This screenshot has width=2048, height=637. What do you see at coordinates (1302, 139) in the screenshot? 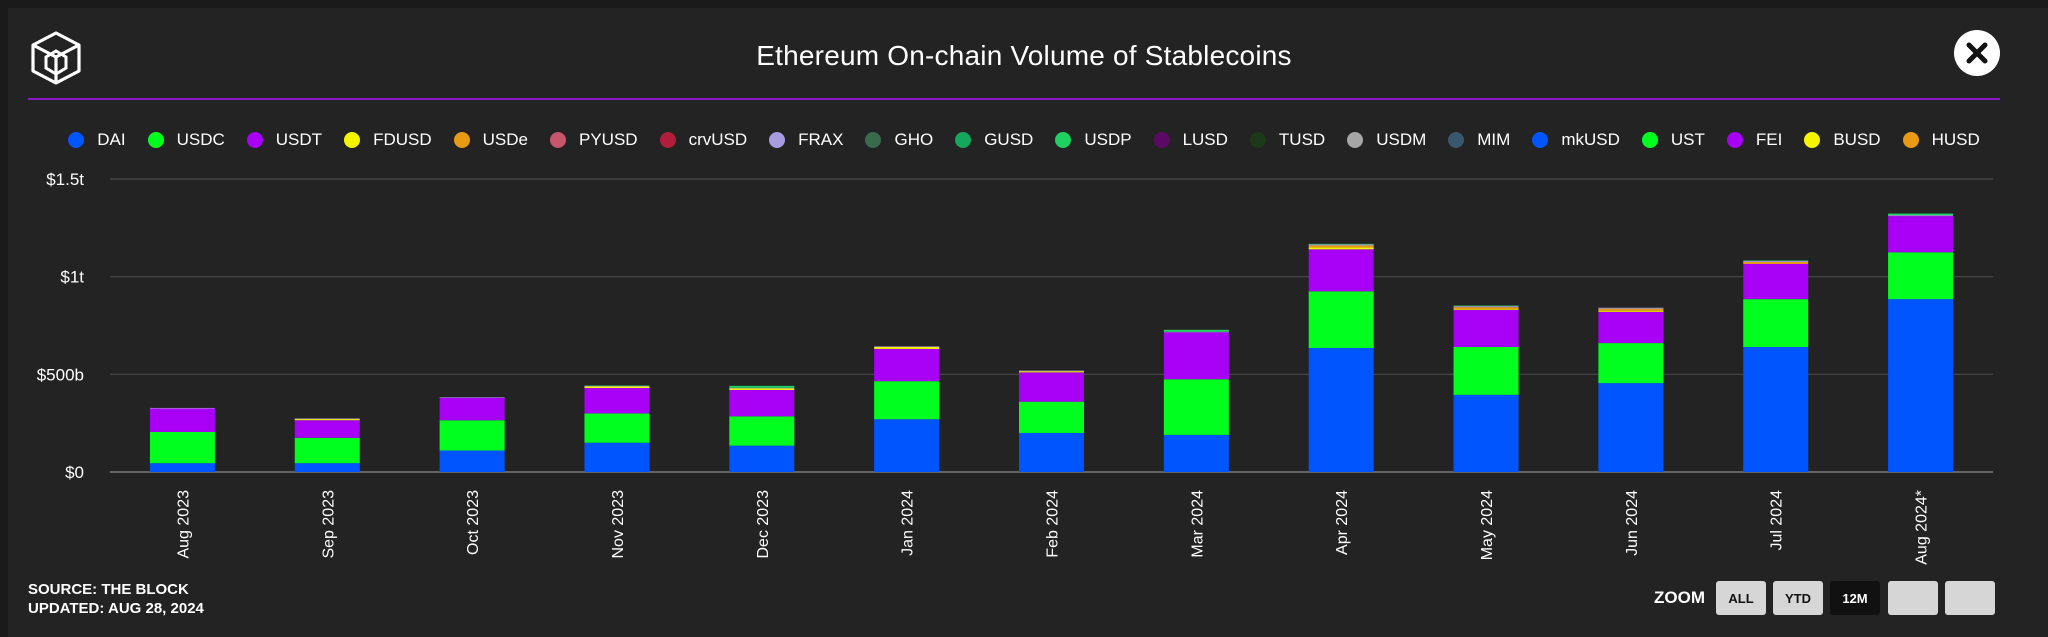
I see `legend-label: TUSD` at bounding box center [1302, 139].